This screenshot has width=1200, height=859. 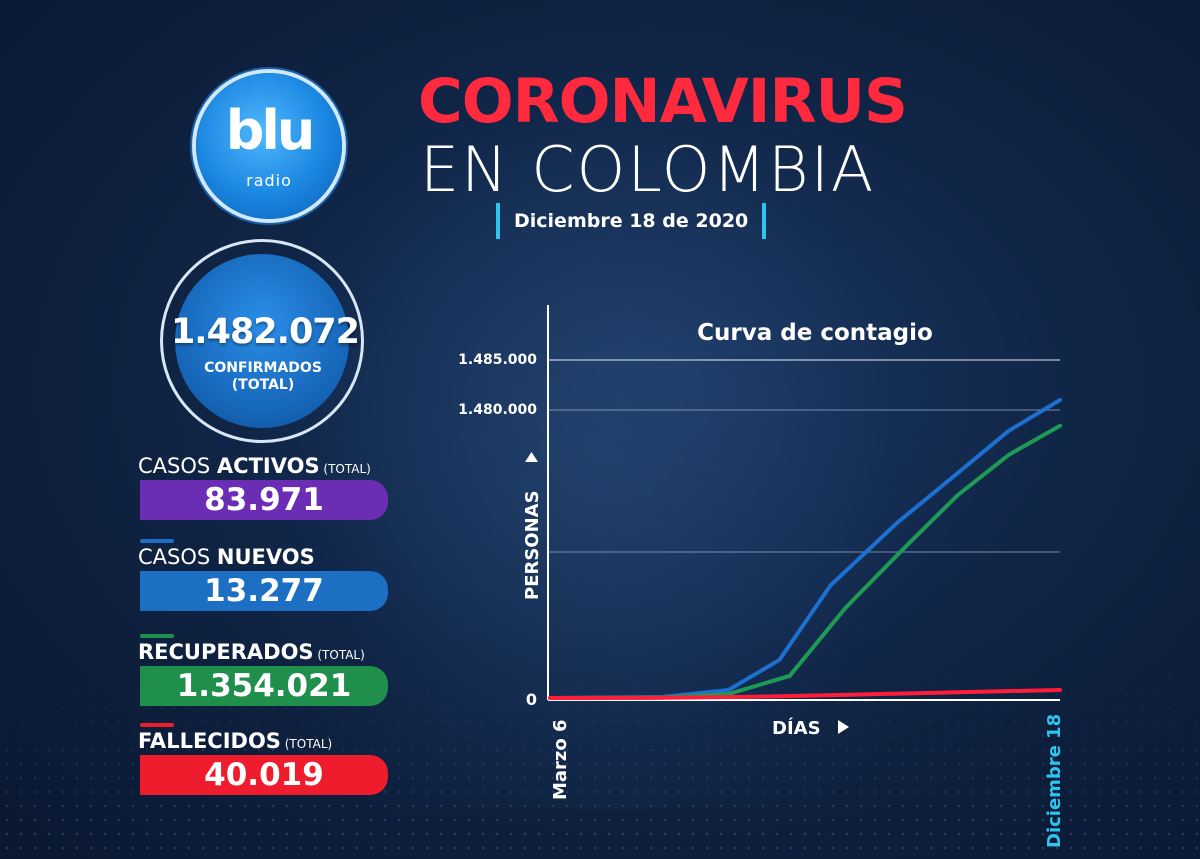 What do you see at coordinates (805, 694) in the screenshot?
I see `deaths-line` at bounding box center [805, 694].